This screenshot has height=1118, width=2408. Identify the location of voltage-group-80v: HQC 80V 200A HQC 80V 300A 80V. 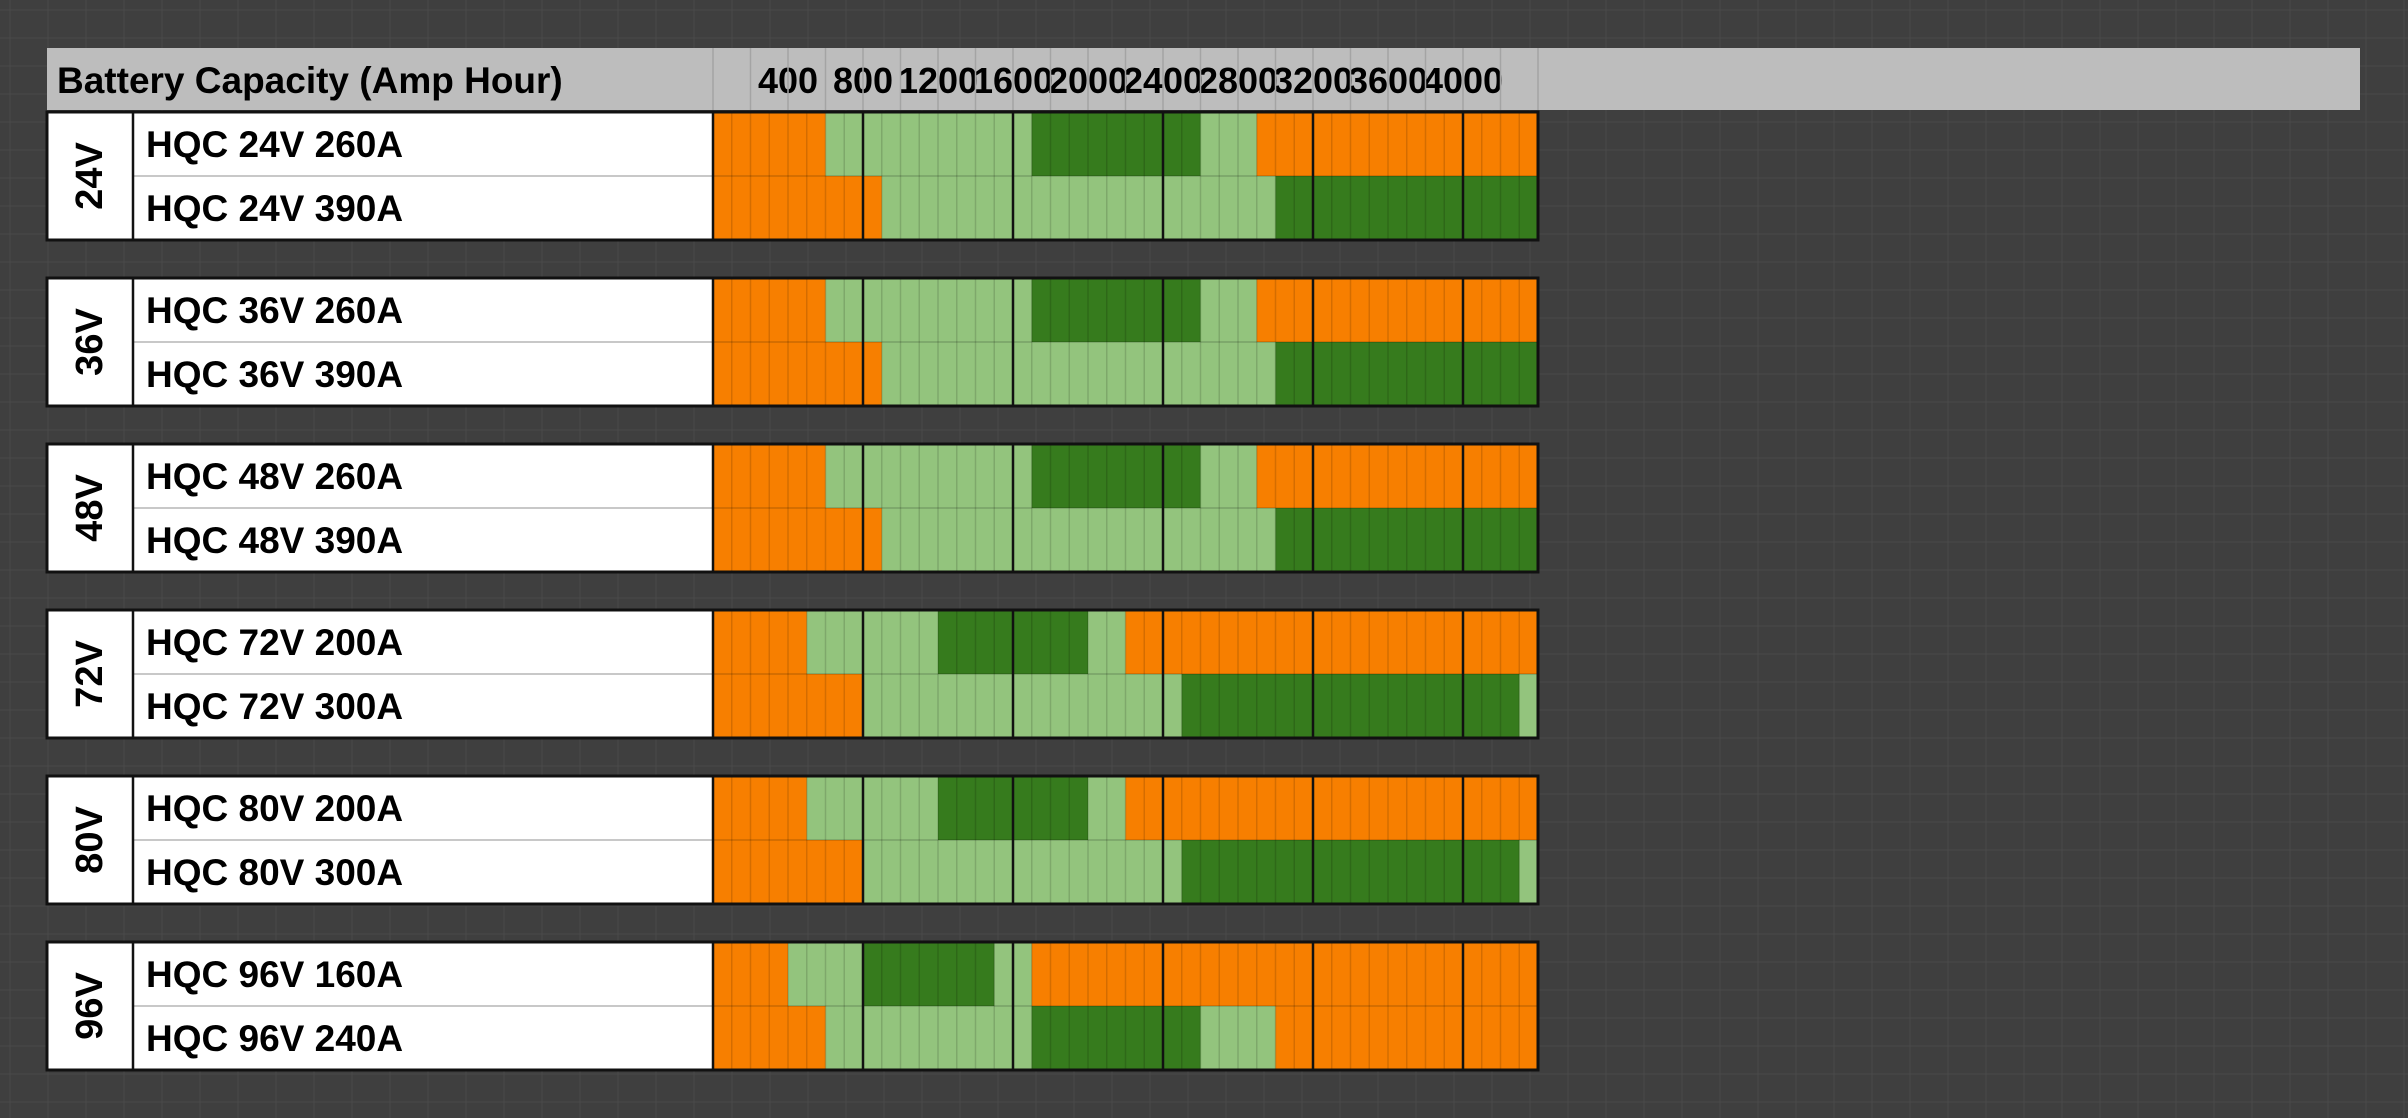
(792, 840).